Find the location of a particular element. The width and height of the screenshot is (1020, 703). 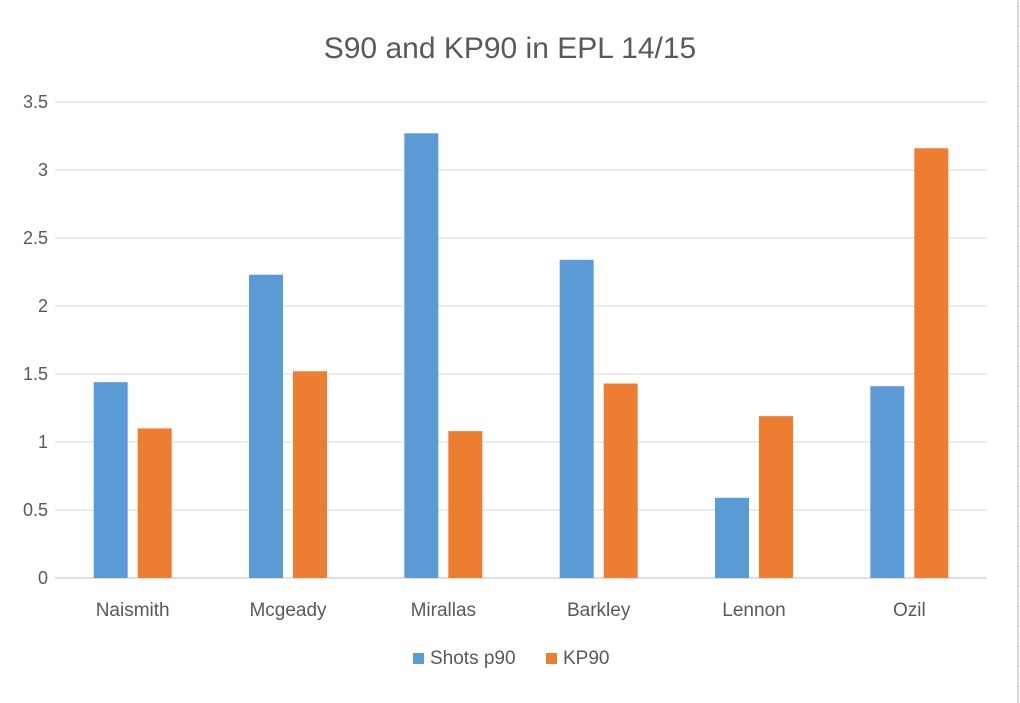

bar-kp90-barkley is located at coordinates (620, 480).